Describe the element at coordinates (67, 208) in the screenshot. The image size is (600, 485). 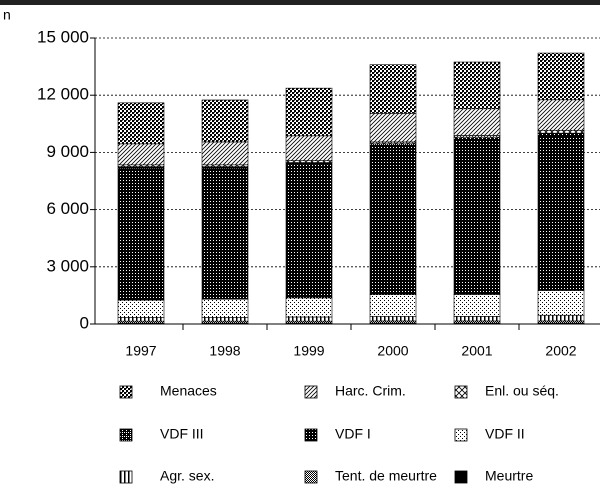
I see `y-tick-label: 6 000` at that location.